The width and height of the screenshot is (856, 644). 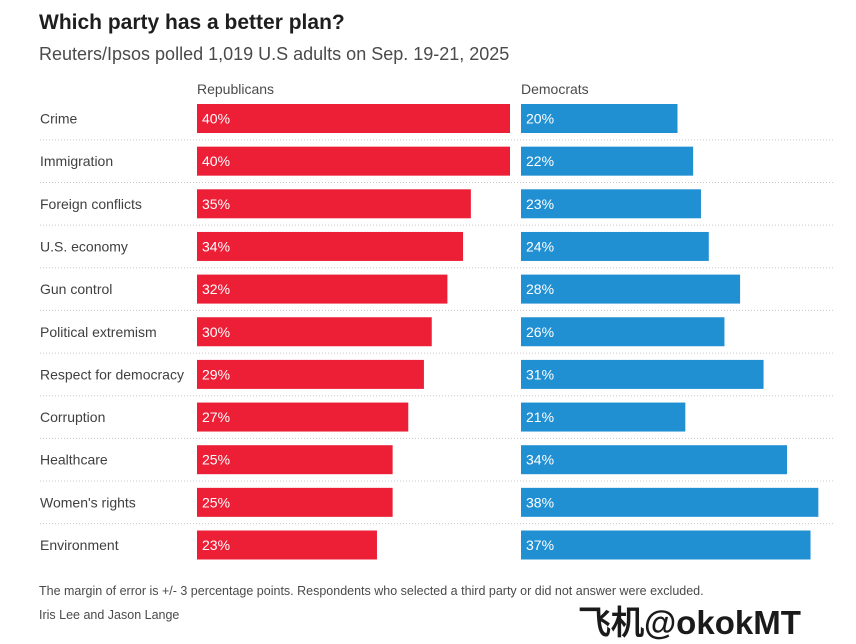 What do you see at coordinates (76, 289) in the screenshot?
I see `category-label: Gun control` at bounding box center [76, 289].